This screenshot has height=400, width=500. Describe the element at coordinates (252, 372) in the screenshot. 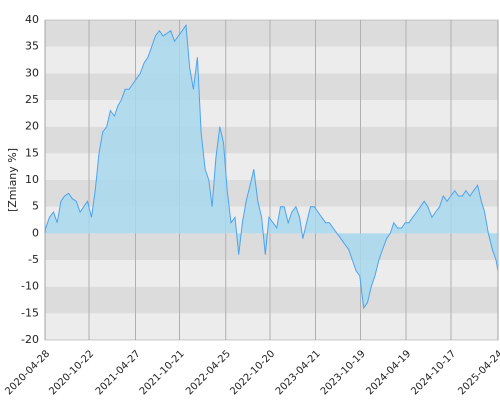

I see `x-tick-label: 2022-10-20` at that location.